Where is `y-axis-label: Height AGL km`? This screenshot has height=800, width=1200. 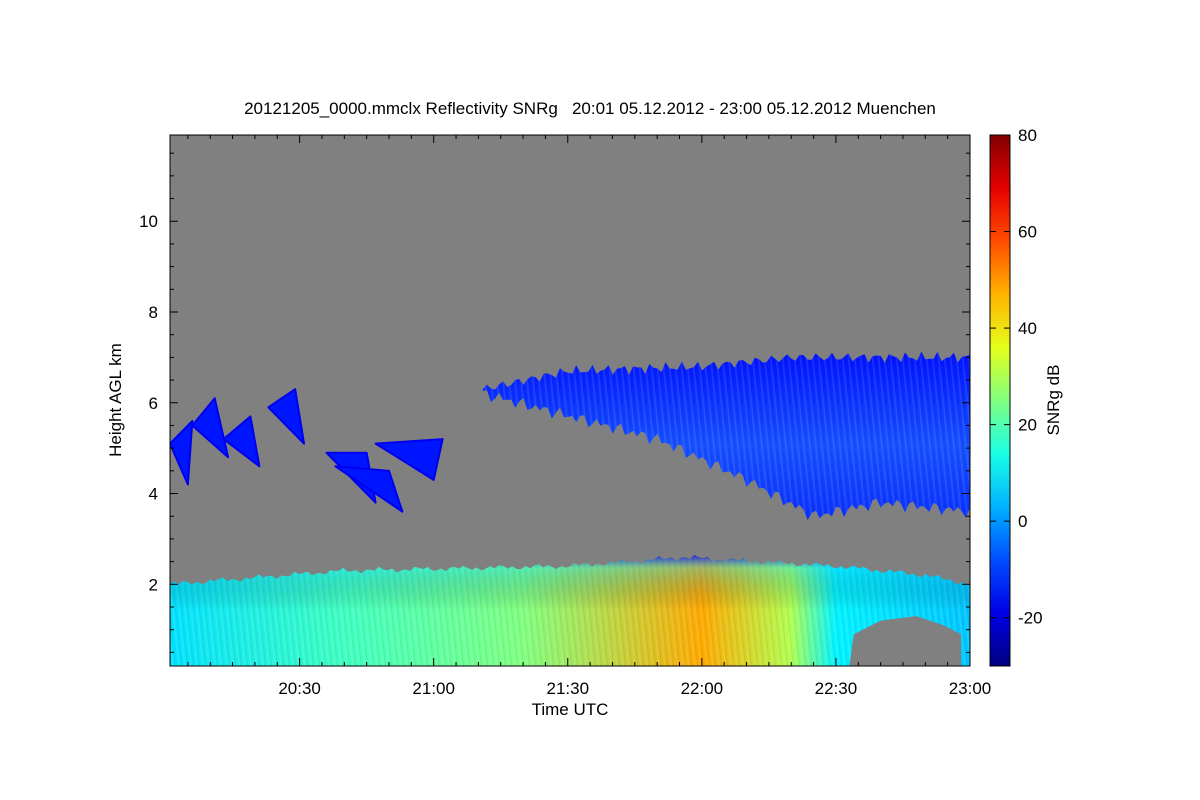 y-axis-label: Height AGL km is located at coordinates (115, 400).